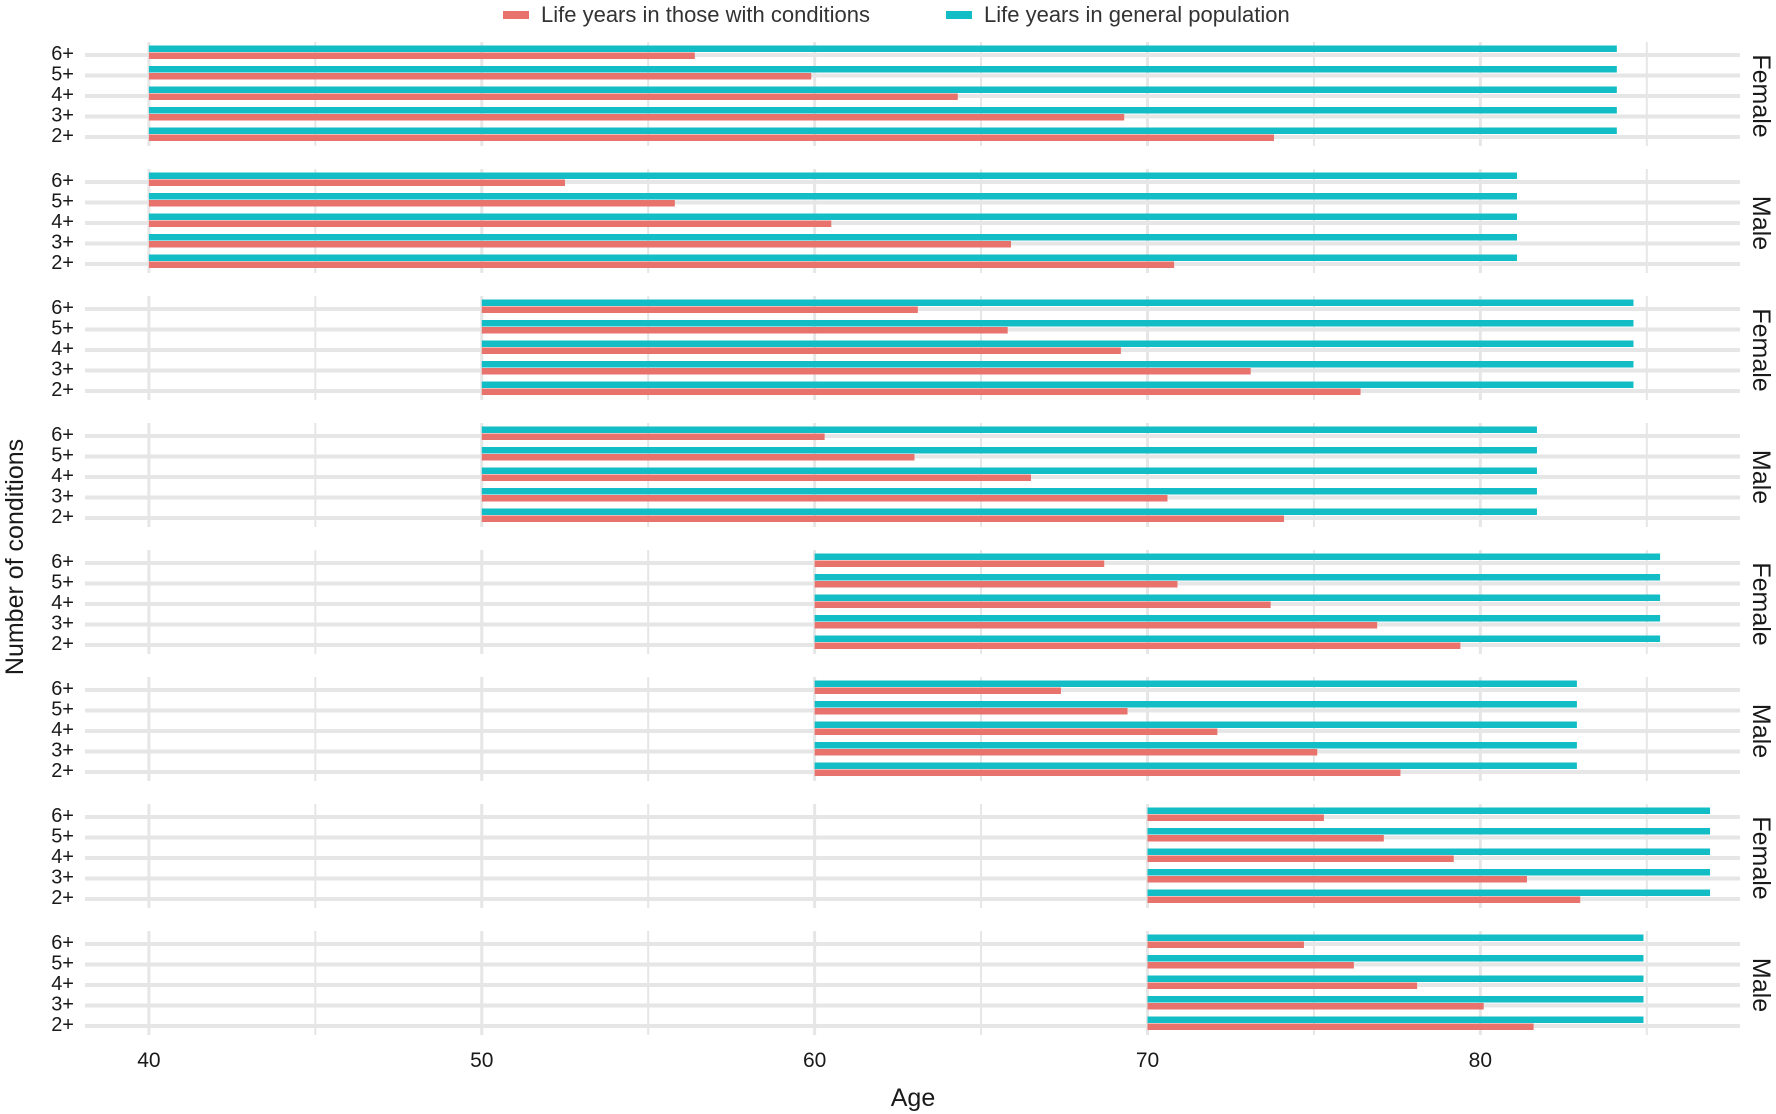 Image resolution: width=1776 pixels, height=1114 pixels. I want to click on x-tick-label: 70, so click(1147, 1060).